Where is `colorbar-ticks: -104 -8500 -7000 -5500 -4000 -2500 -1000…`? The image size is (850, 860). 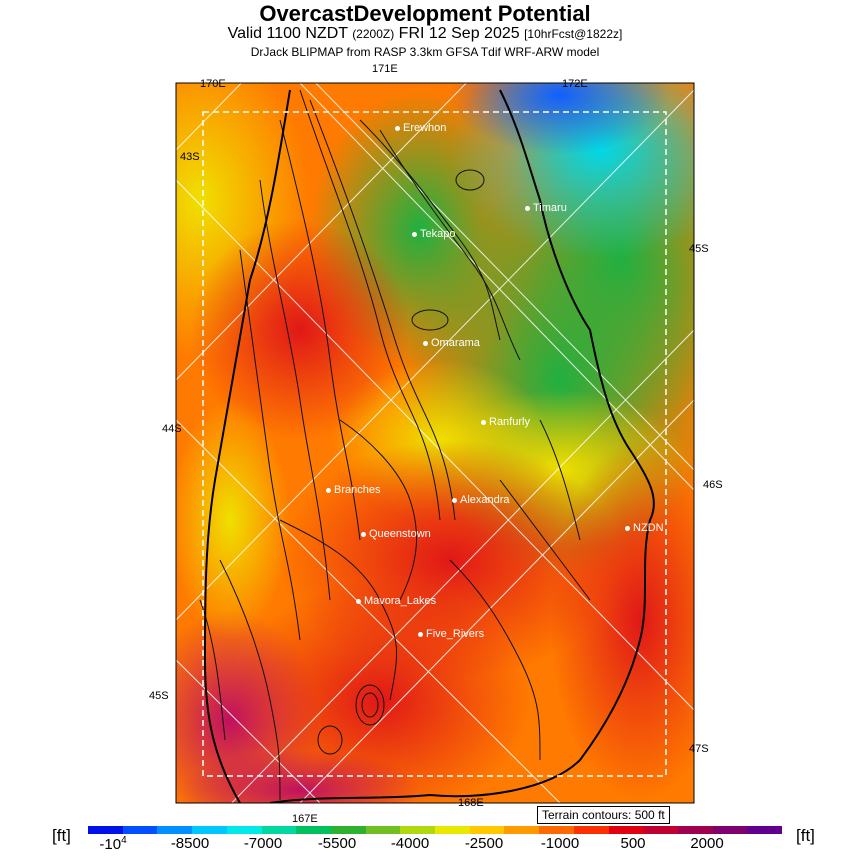 colorbar-ticks: -104 -8500 -7000 -5500 -4000 -2500 -1000… is located at coordinates (425, 846).